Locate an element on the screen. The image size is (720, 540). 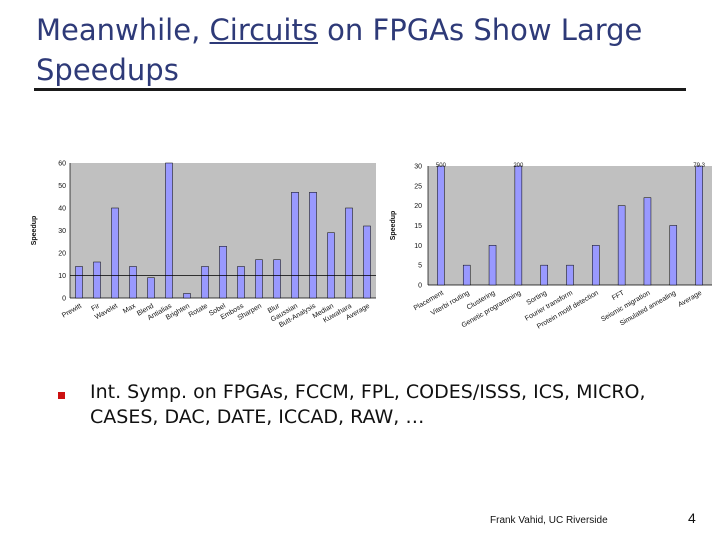
x-tick-label: Prewitt is located at coordinates (72, 311).